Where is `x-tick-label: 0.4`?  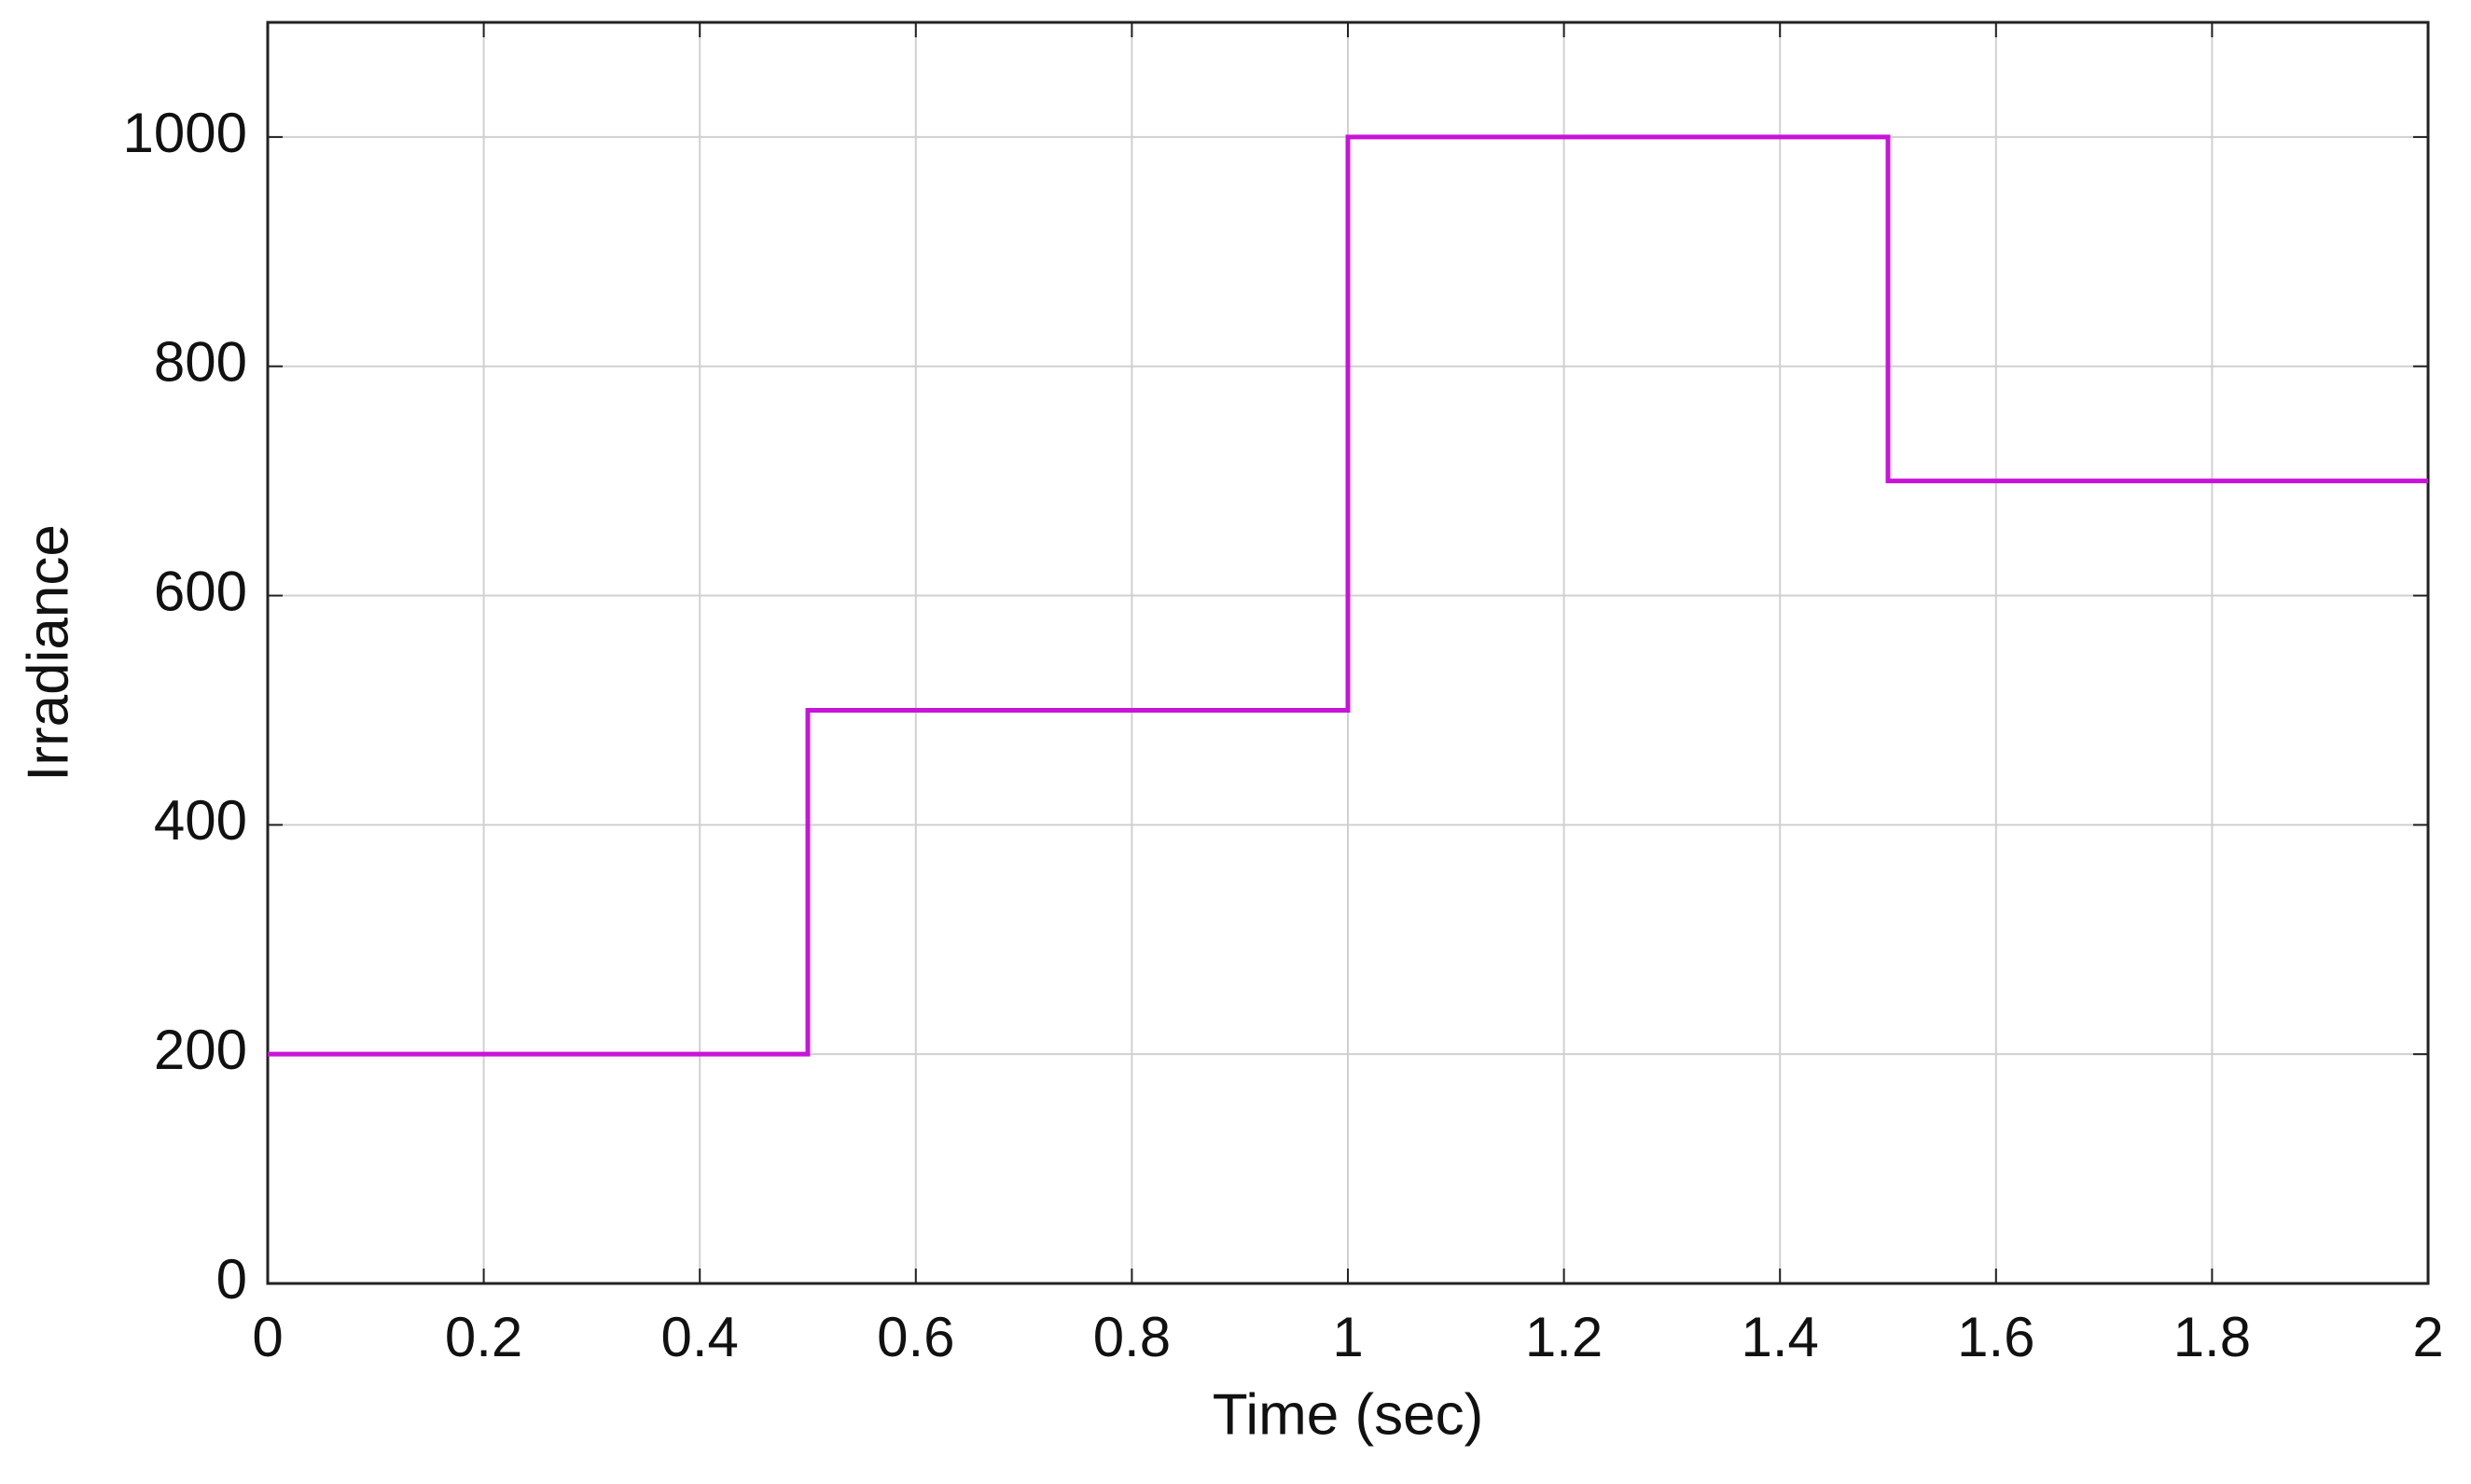 x-tick-label: 0.4 is located at coordinates (699, 1337).